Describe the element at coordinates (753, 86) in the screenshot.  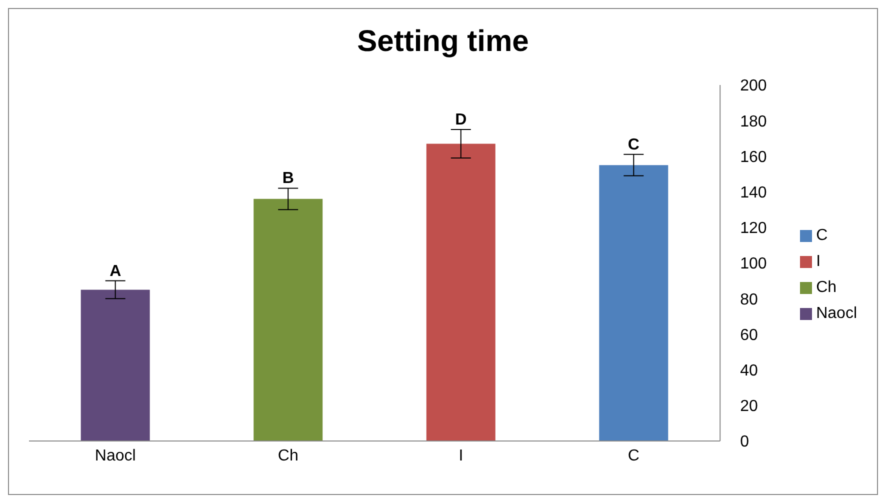
I see `y-tick-label: 200` at that location.